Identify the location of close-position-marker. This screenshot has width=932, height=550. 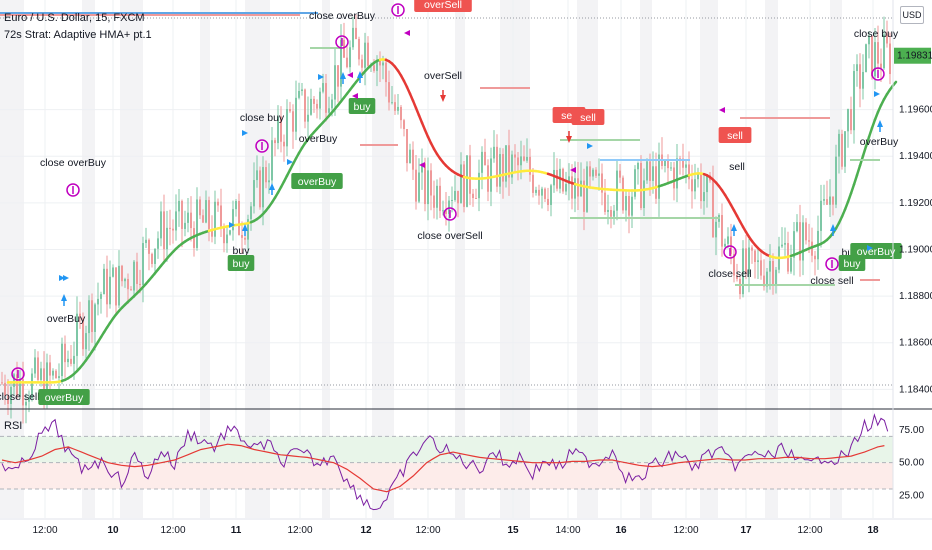
(878, 74).